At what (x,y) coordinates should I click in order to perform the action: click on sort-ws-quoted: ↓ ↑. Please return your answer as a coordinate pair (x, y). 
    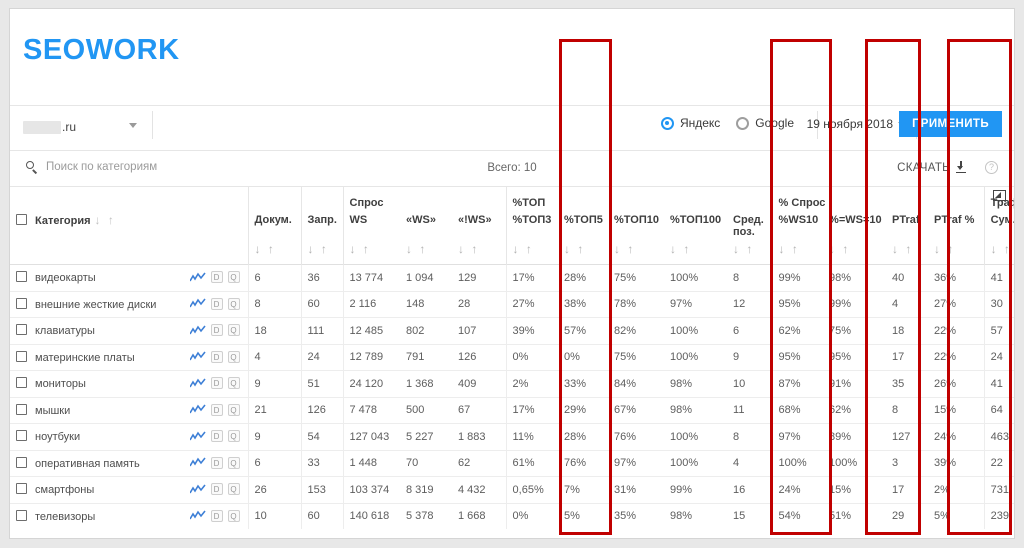
    Looking at the image, I should click on (417, 249).